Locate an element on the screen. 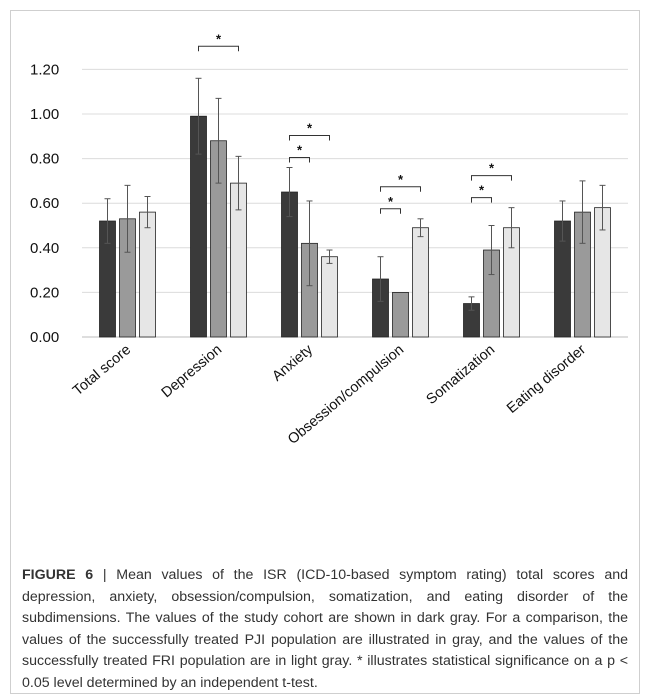 The height and width of the screenshot is (700, 650). caption-label: FIGURE 6 is located at coordinates (58, 575).